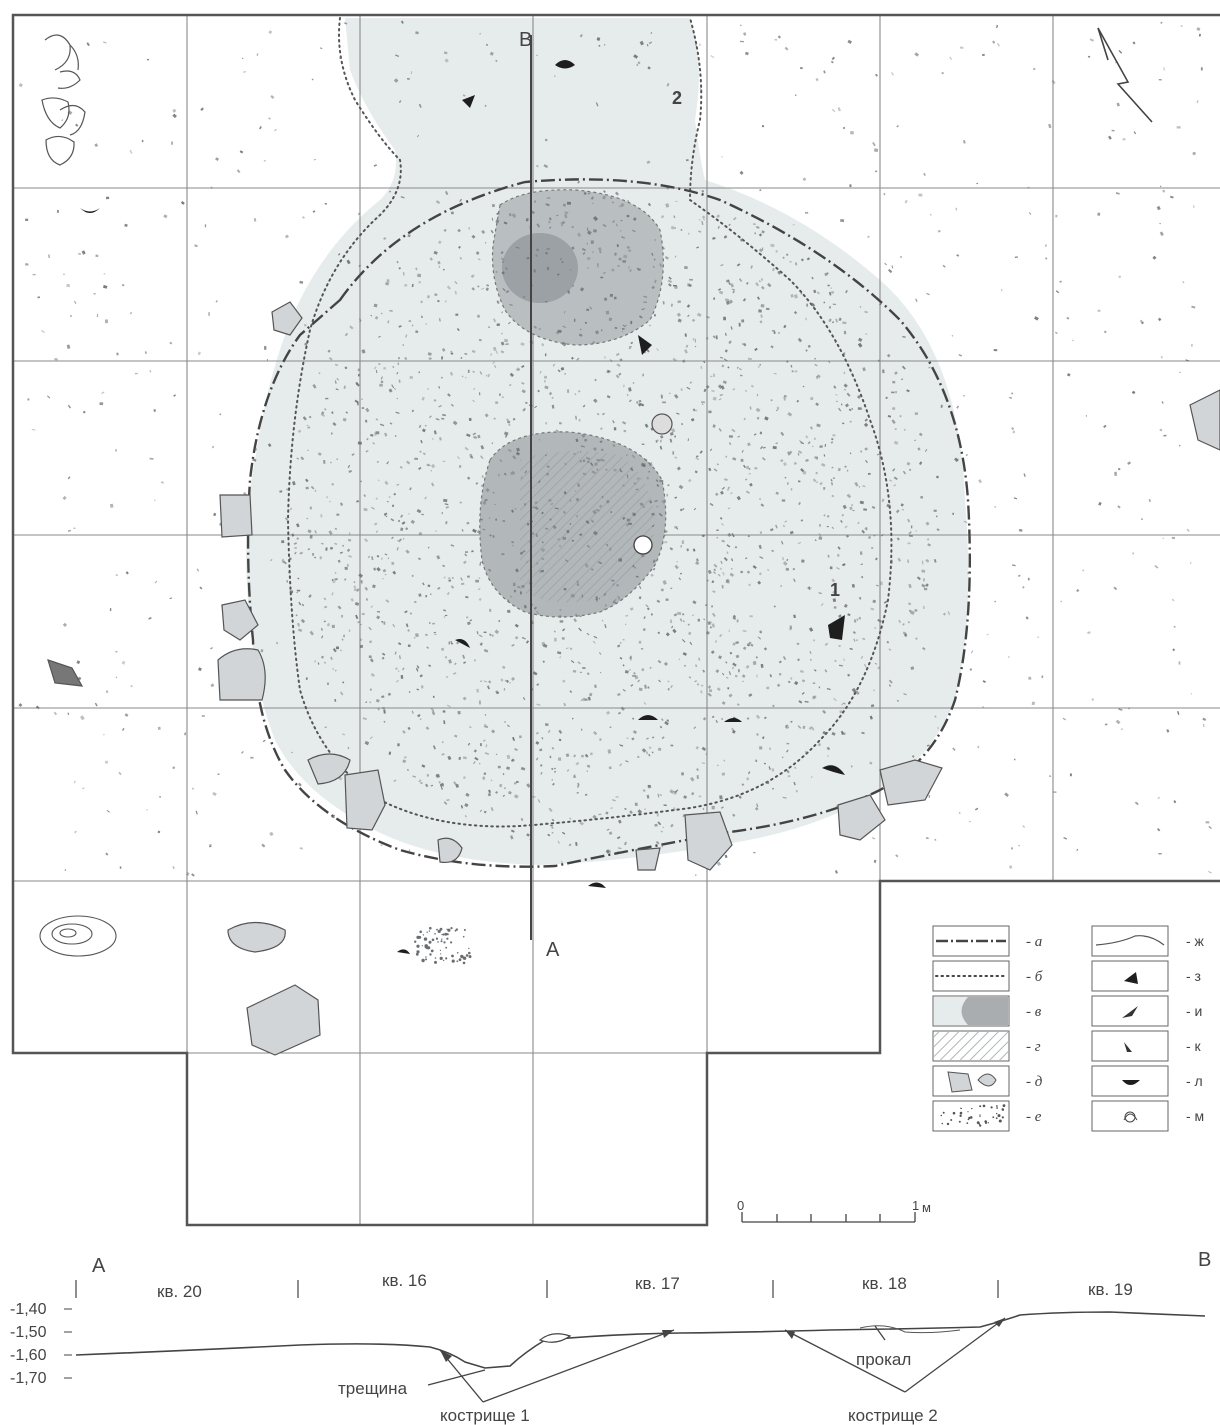  Describe the element at coordinates (1033, 1047) in the screenshot. I see `legend-label-g: - г` at that location.